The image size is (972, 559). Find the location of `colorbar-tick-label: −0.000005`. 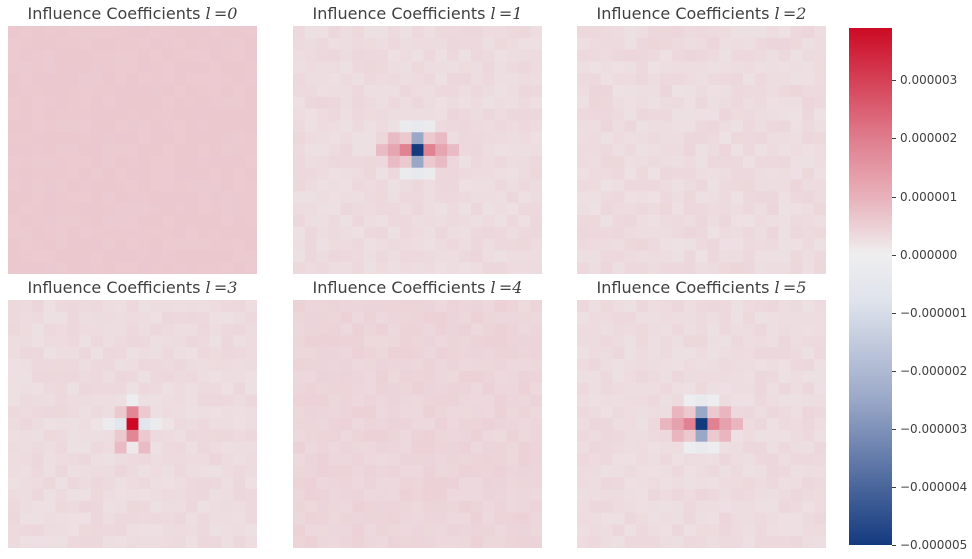

colorbar-tick-label: −0.000005 is located at coordinates (934, 545).